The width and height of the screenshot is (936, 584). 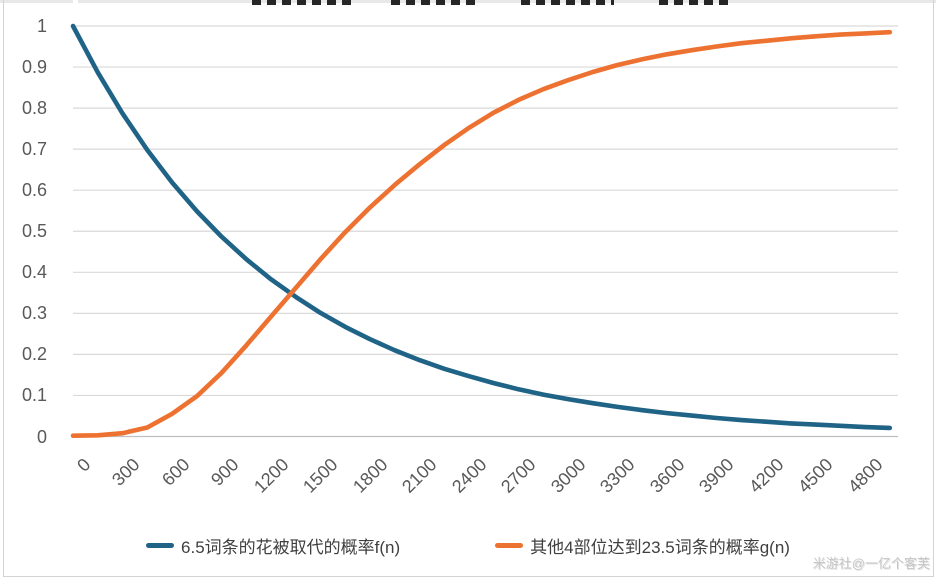 I want to click on watermark: 米游社@一亿个客芙, so click(x=871, y=563).